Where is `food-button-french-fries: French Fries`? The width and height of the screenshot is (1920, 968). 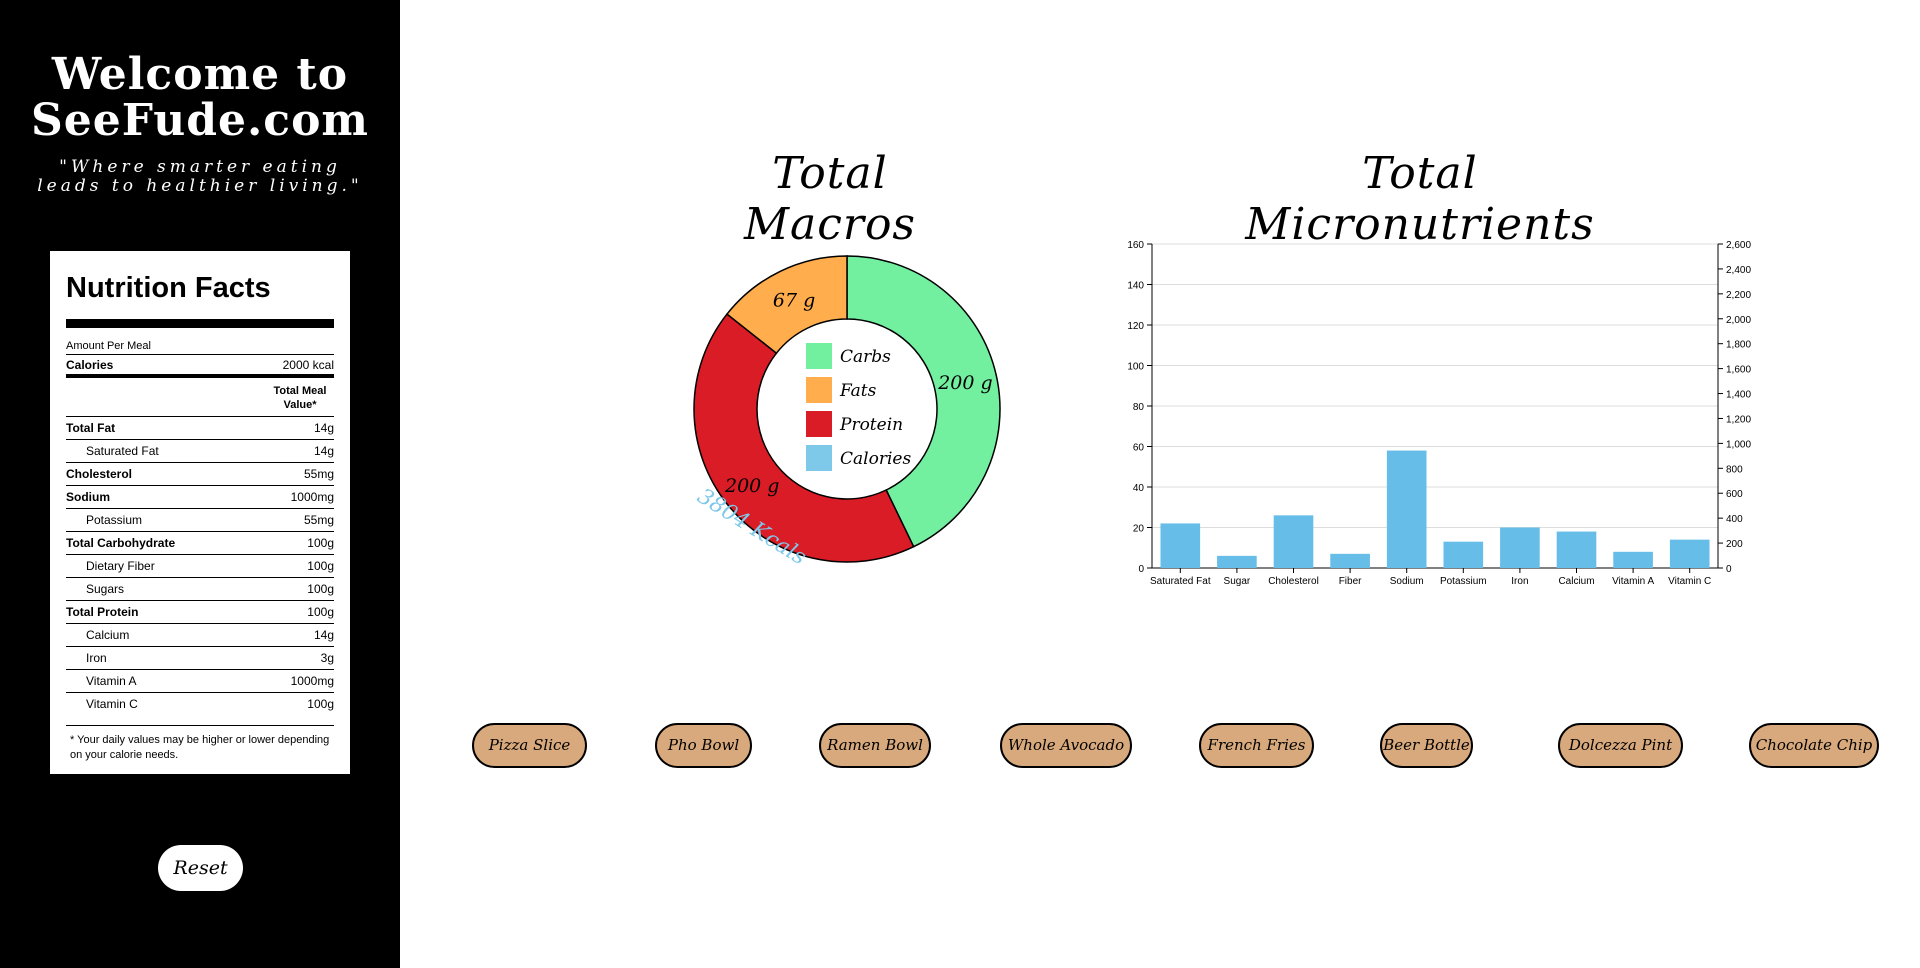
food-button-french-fries: French Fries is located at coordinates (1256, 745).